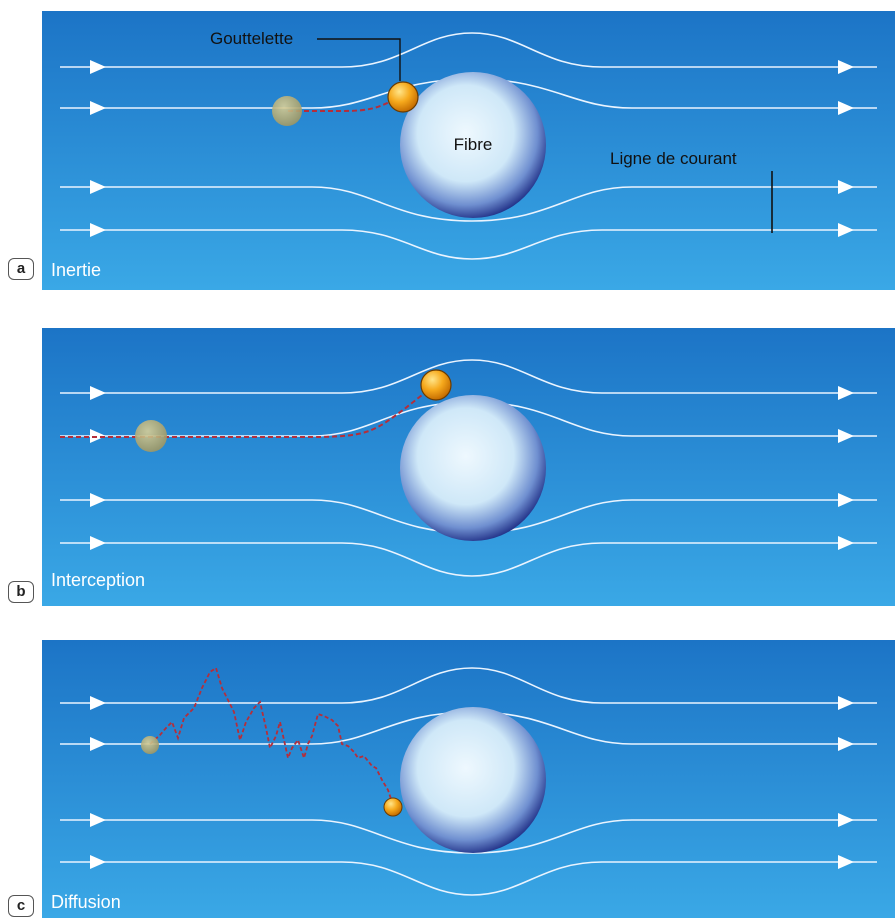 The image size is (895, 922). Describe the element at coordinates (98, 580) in the screenshot. I see `panel-caption: Interception` at that location.